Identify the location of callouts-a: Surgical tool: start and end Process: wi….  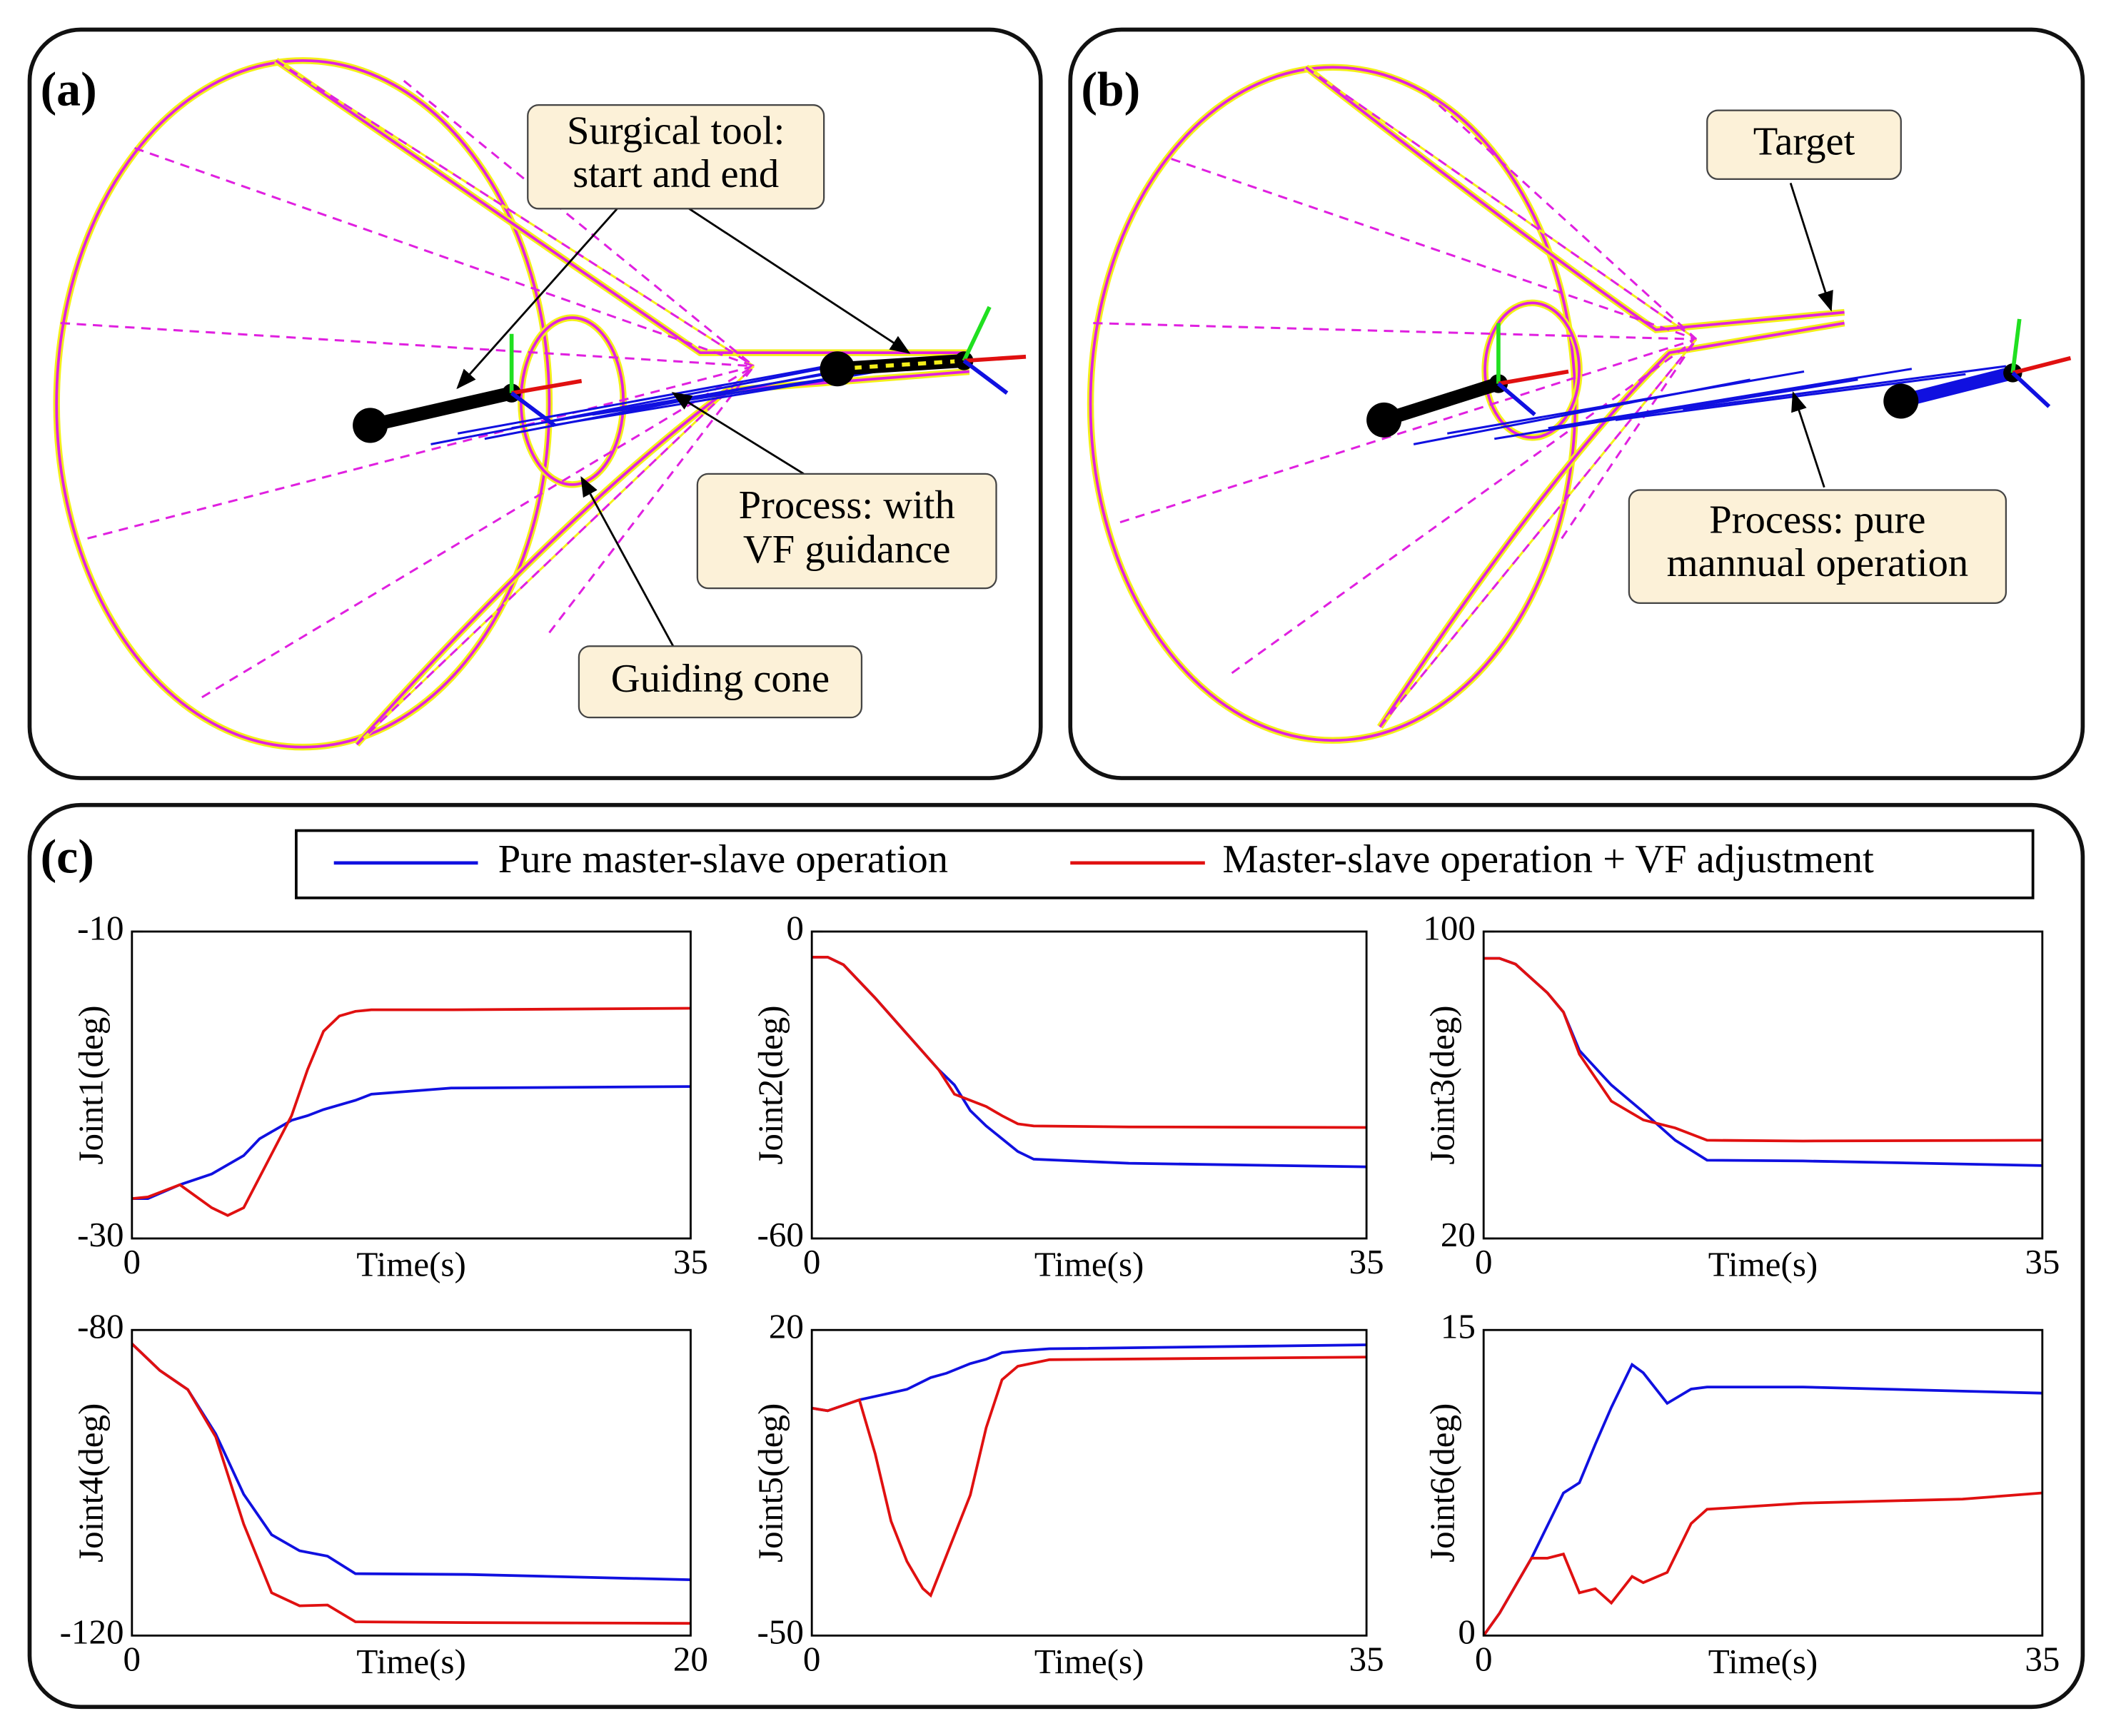
(762, 411).